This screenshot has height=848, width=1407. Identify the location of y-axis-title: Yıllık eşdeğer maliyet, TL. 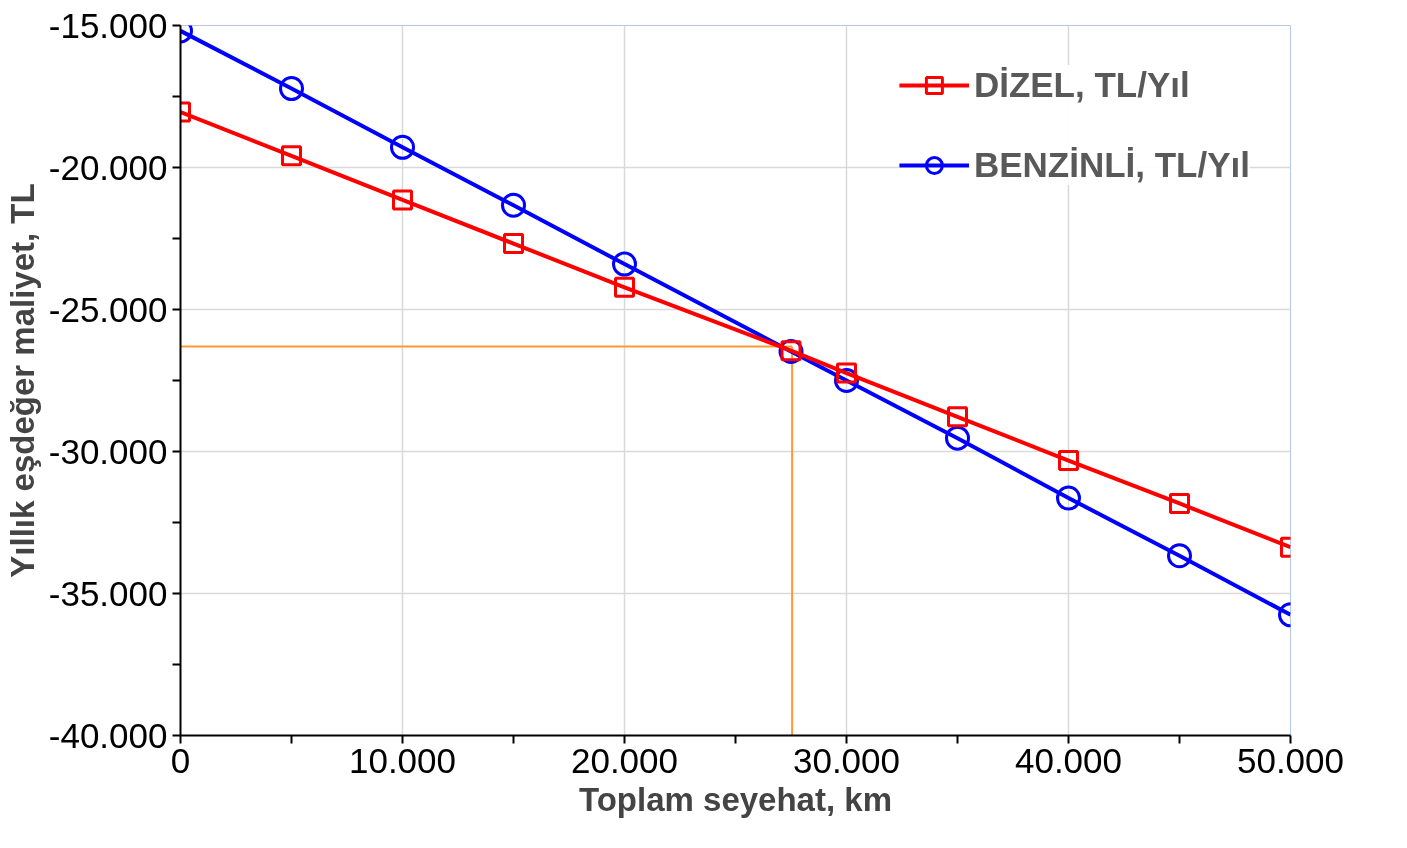
(22, 380).